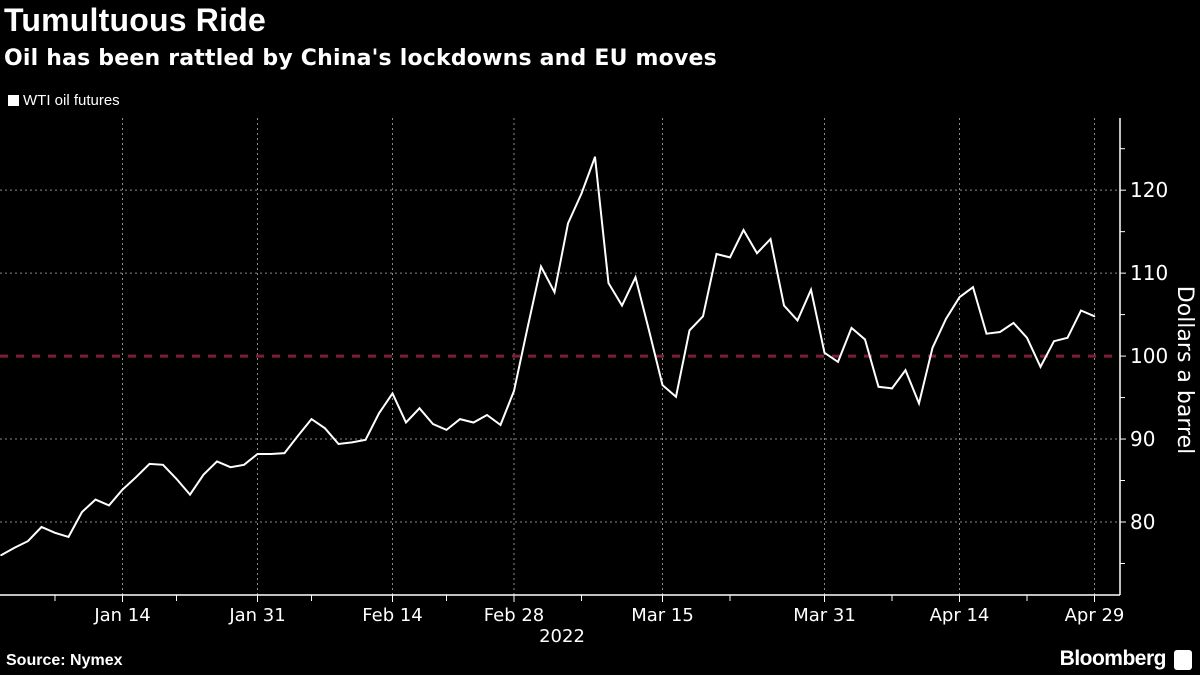  I want to click on y-tick-label: 80, so click(1142, 522).